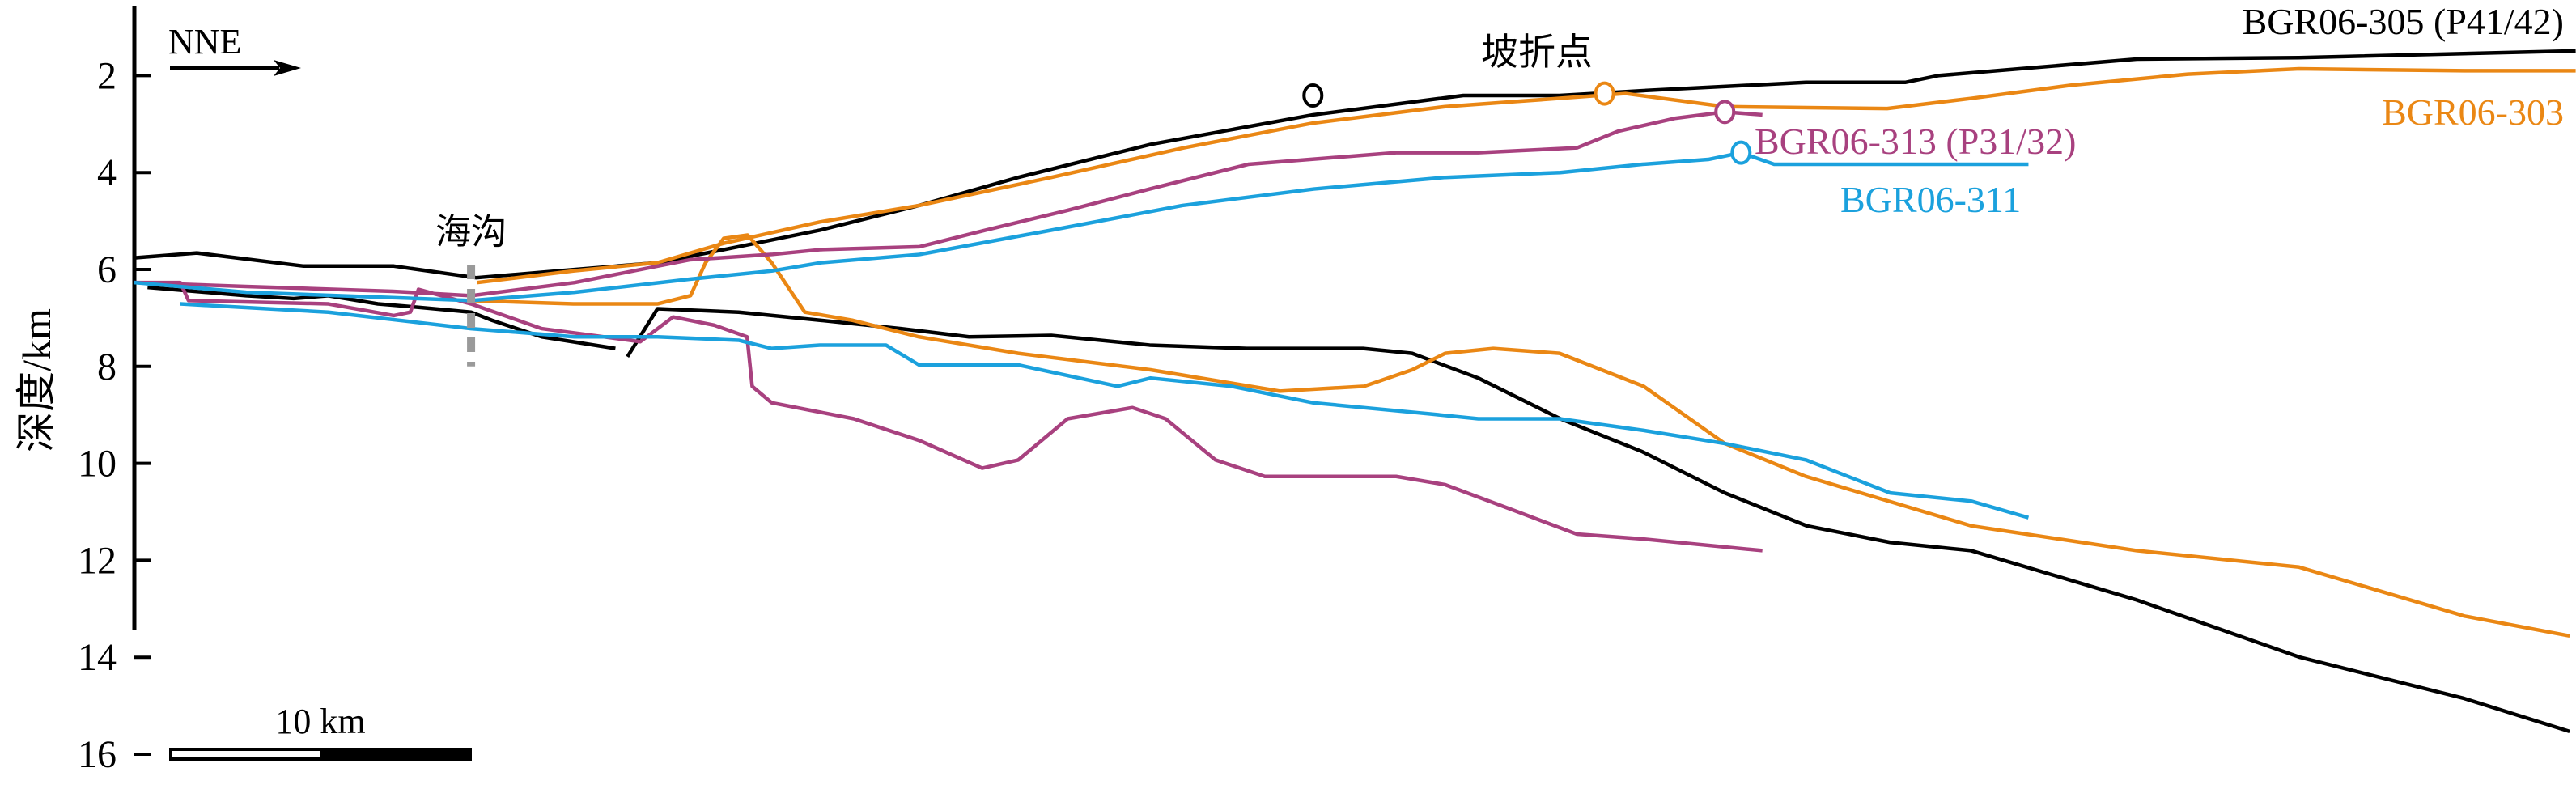  I want to click on scale-bar-label: 10 km, so click(320, 721).